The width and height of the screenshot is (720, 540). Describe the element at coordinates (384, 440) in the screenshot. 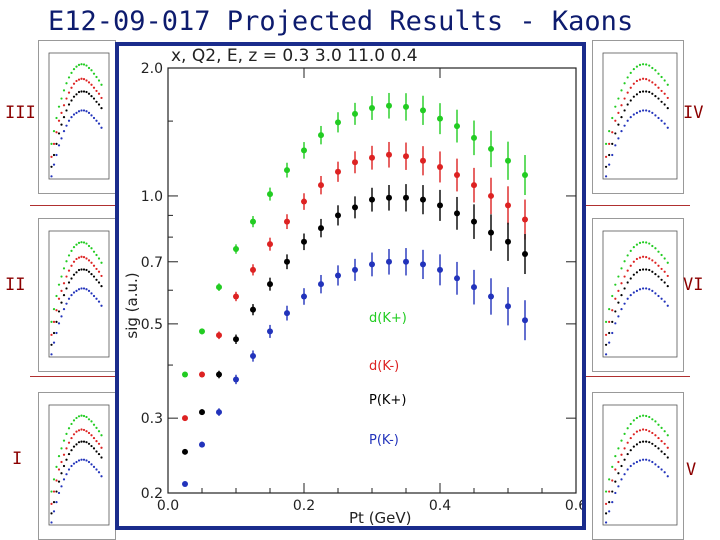

I see `legend-entry: P(K-)` at that location.